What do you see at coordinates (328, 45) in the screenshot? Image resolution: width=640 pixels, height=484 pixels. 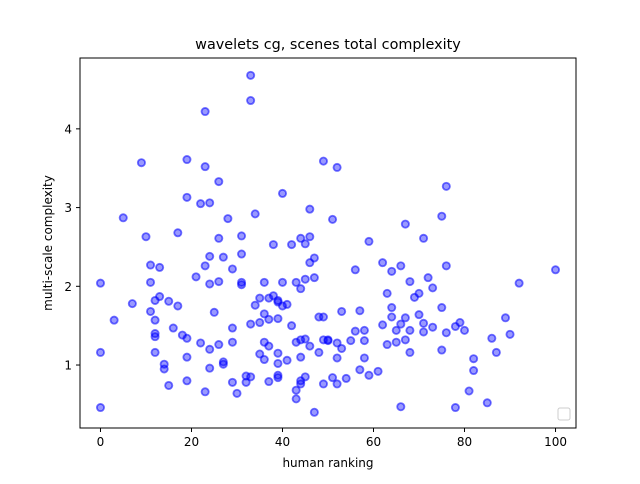 I see `chart-title: wavelets cg, scenes total complexity` at bounding box center [328, 45].